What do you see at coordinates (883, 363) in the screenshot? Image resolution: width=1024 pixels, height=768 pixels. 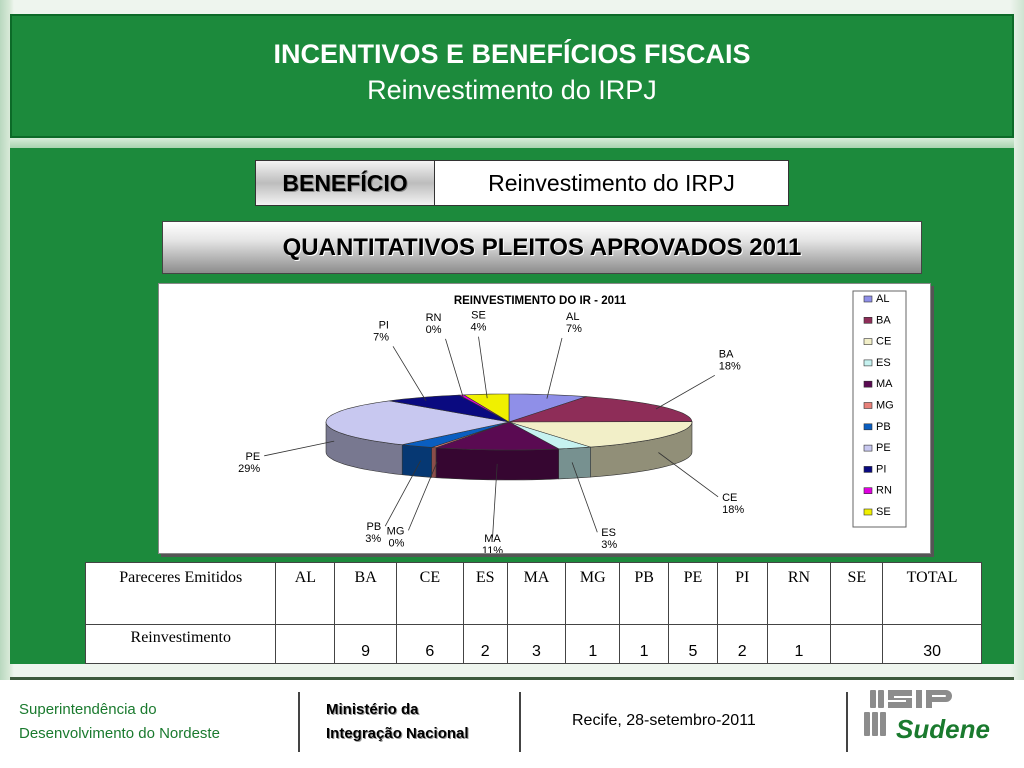 I see `legend-label-es: ES` at bounding box center [883, 363].